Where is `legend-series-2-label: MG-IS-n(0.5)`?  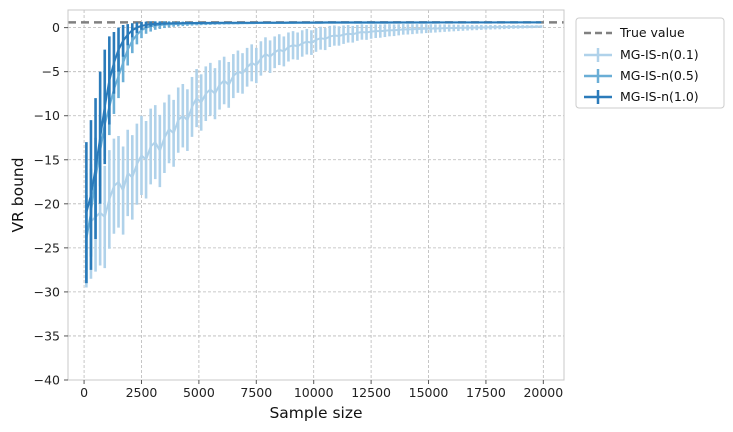
legend-series-2-label: MG-IS-n(0.5) is located at coordinates (659, 75).